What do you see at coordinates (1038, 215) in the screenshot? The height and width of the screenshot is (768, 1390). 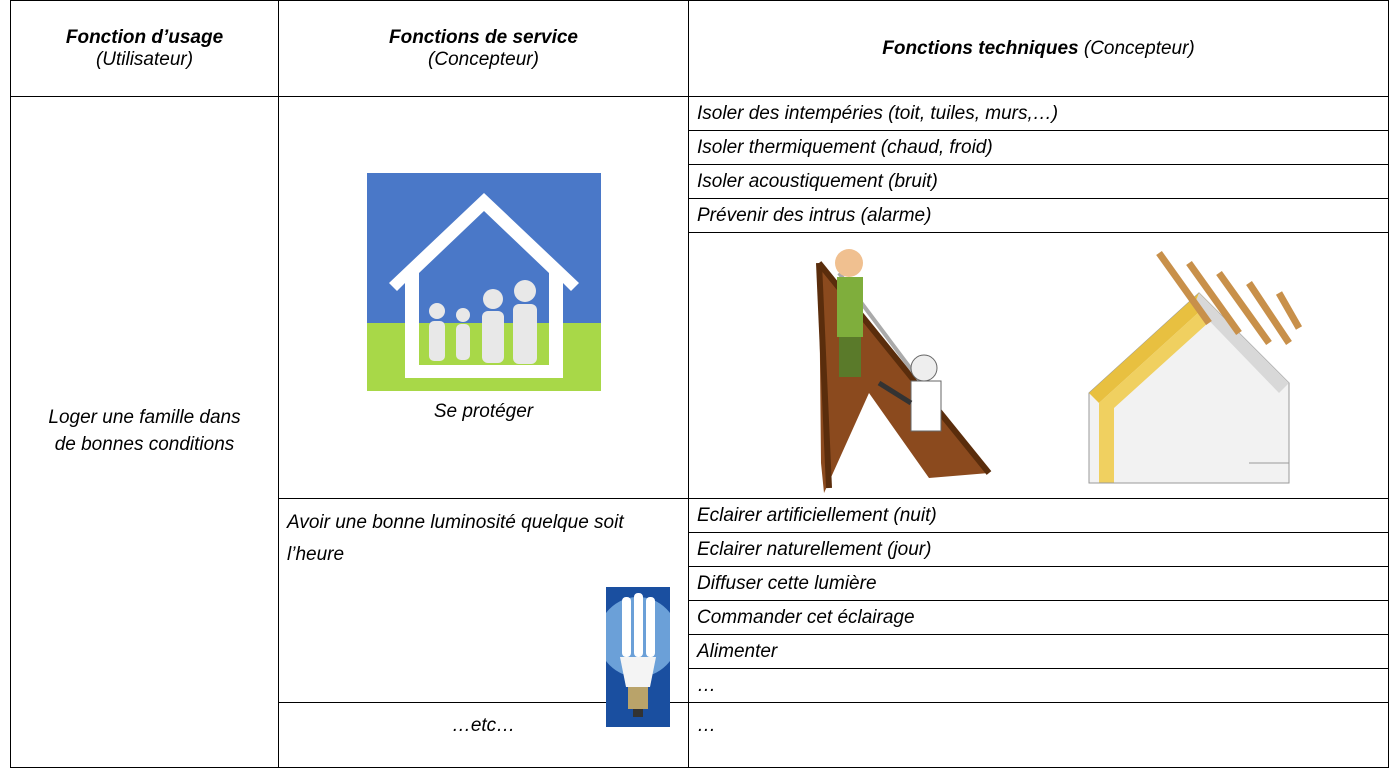 I see `technique-cell: Prévenir des intrus (alarme)` at bounding box center [1038, 215].